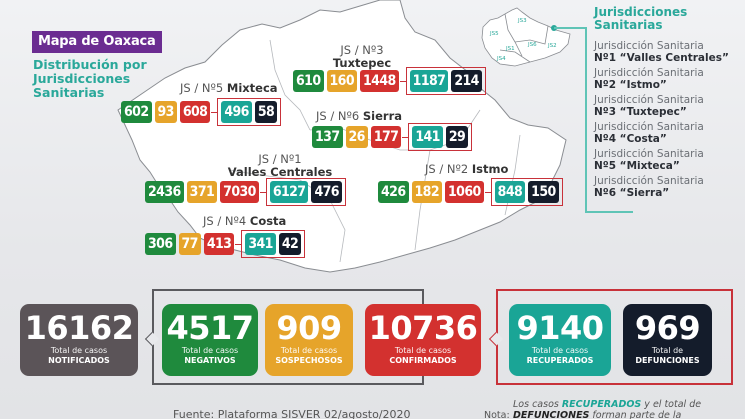 This screenshot has height=419, width=745. I want to click on legend-item-js4: Jurisdicción Sanitaria Nº4 “Costa”, so click(649, 133).